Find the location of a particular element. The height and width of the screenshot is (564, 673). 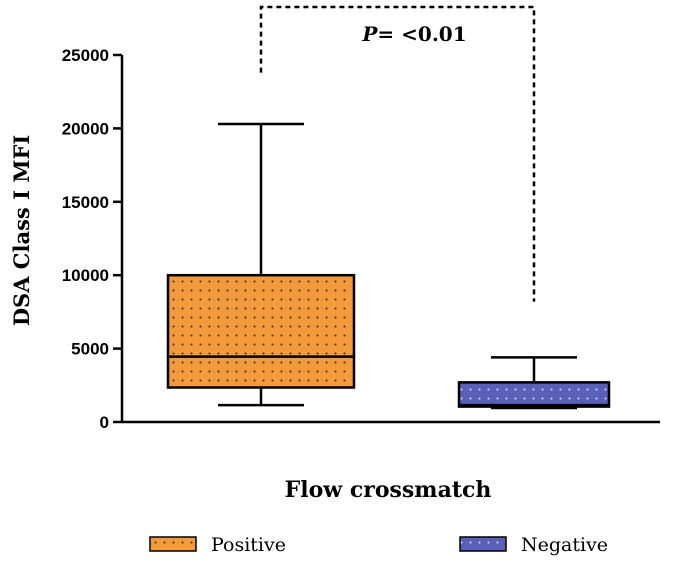

p-value-text: = <0.01 is located at coordinates (421, 34).